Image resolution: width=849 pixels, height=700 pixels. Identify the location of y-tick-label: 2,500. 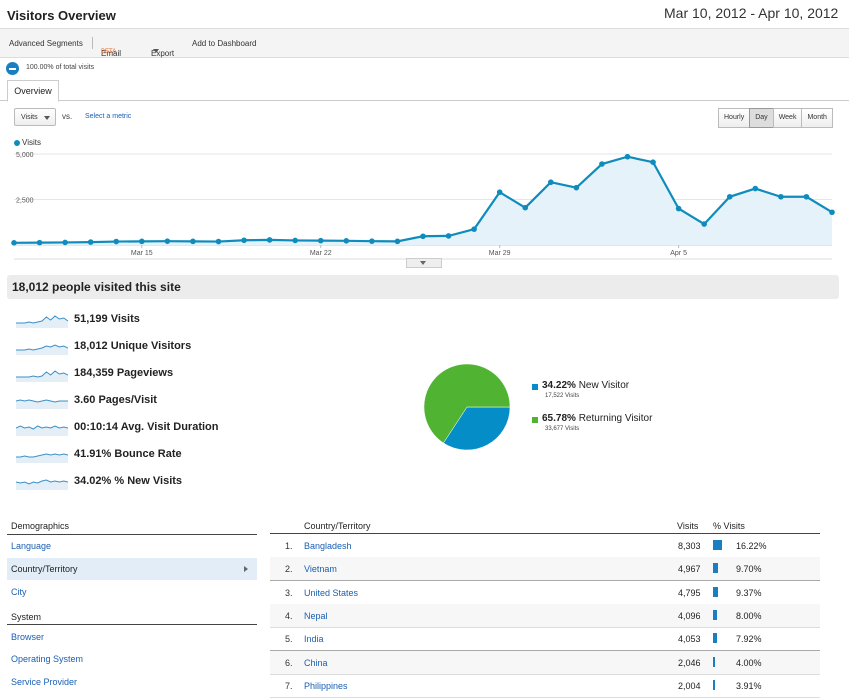
(25, 201).